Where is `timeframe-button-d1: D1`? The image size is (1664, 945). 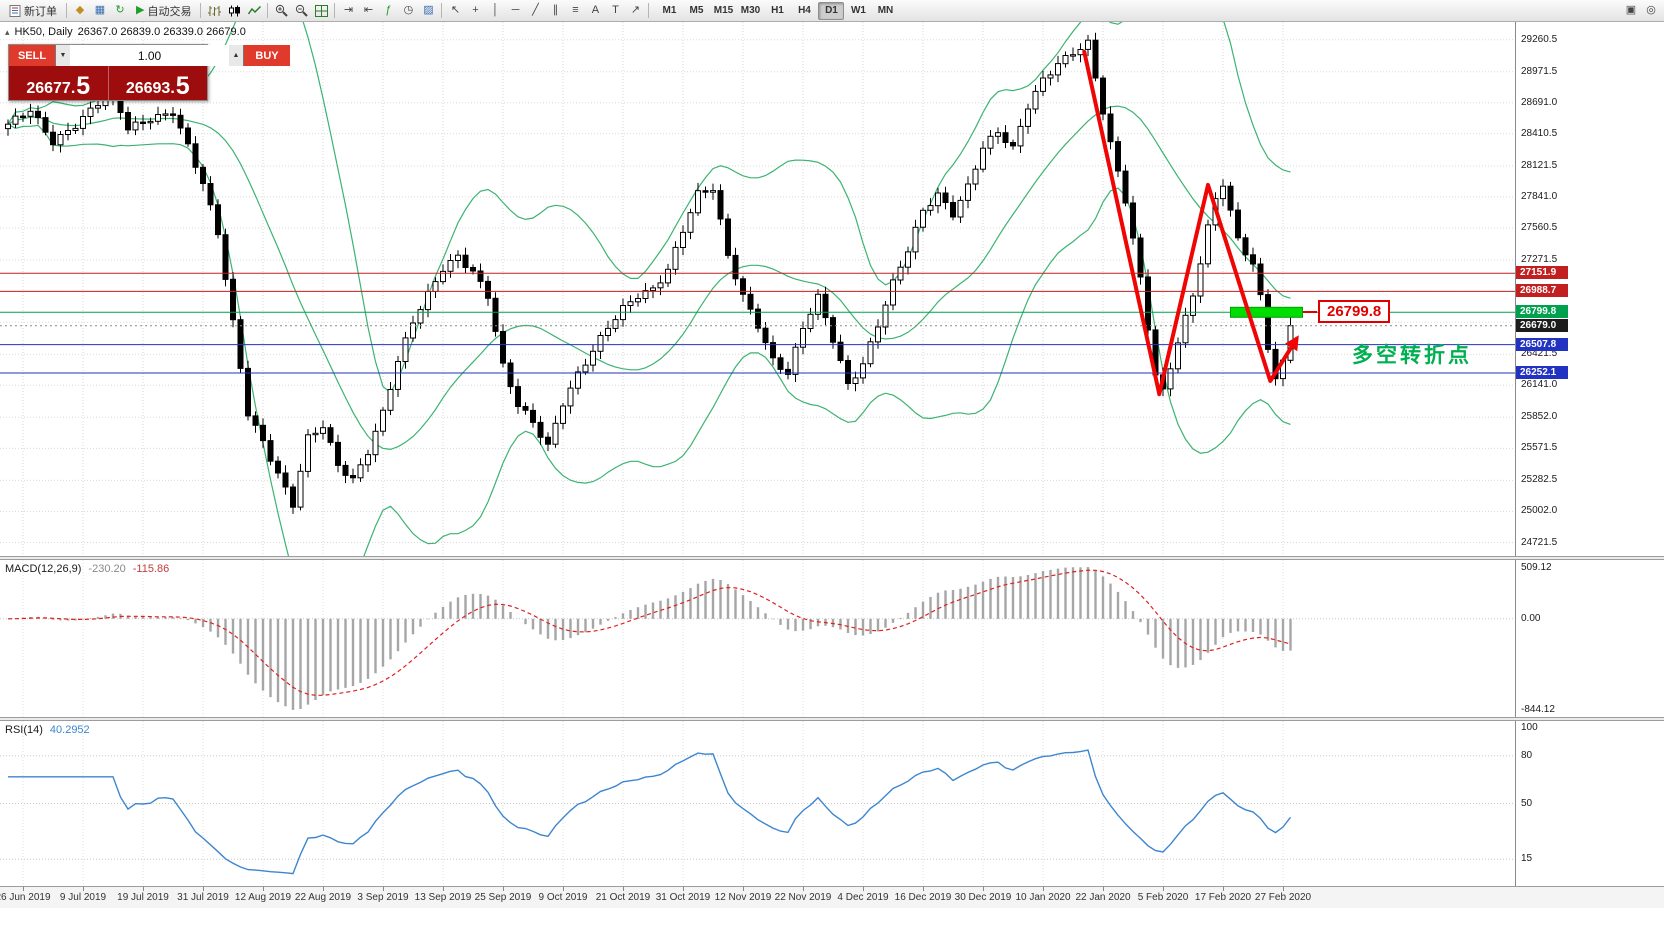
timeframe-button-d1: D1 is located at coordinates (831, 10).